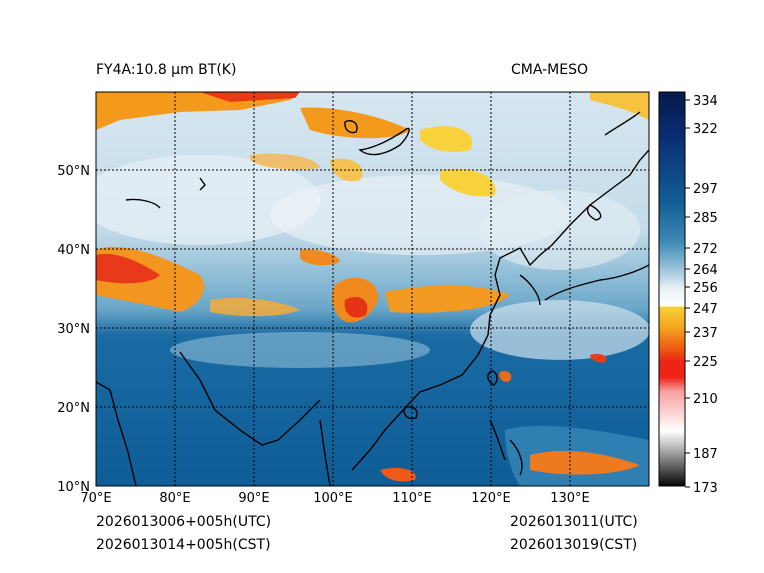 This screenshot has width=764, height=573. I want to click on map-title: FY4A:10.8 μm BT(K), so click(166, 70).